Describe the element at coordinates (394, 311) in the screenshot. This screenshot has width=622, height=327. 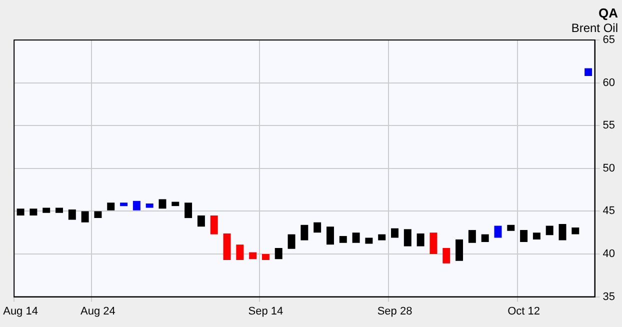
I see `x-tick-label: Sep 28` at that location.